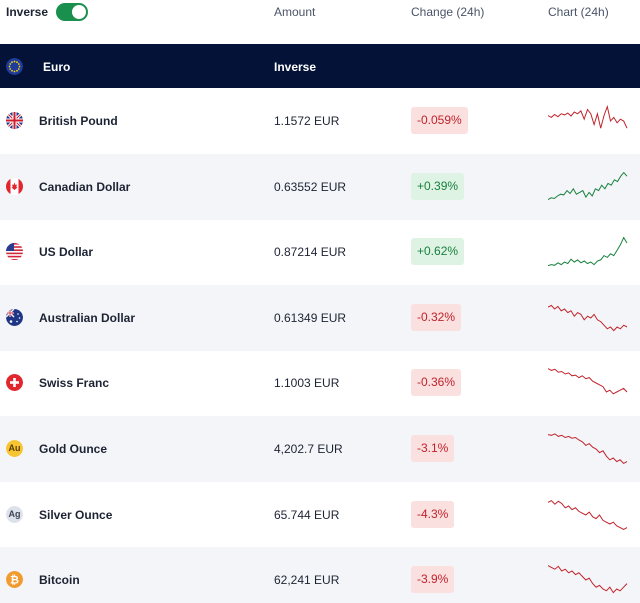  I want to click on base-inverse-label: Inverse, so click(295, 67).